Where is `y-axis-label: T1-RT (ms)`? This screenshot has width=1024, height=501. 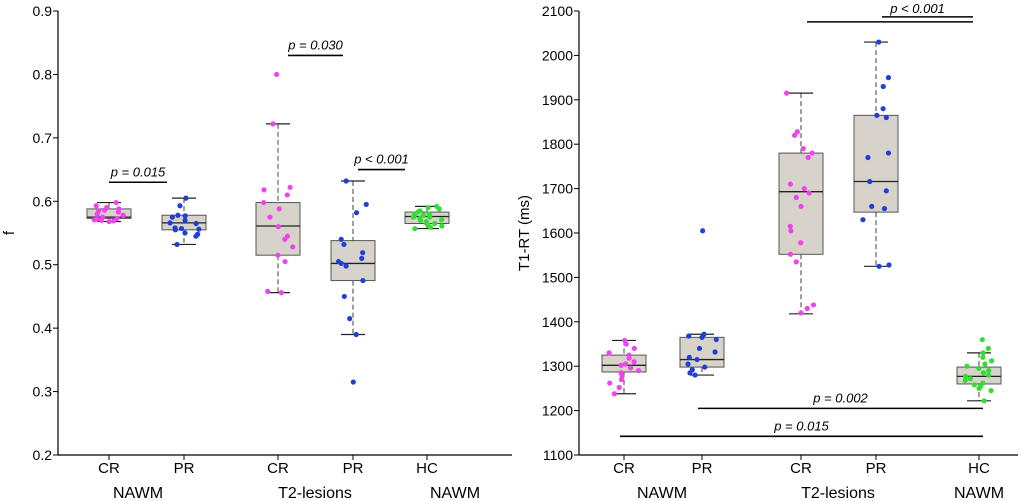
y-axis-label: T1-RT (ms) is located at coordinates (524, 233).